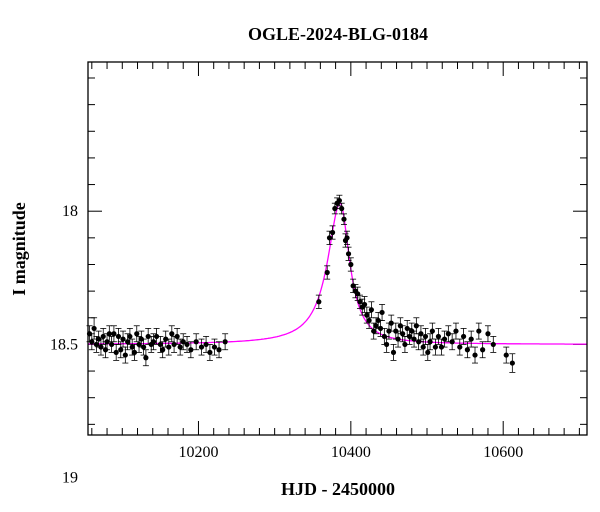 The image size is (600, 512). I want to click on x-tick-label: 10600, so click(503, 452).